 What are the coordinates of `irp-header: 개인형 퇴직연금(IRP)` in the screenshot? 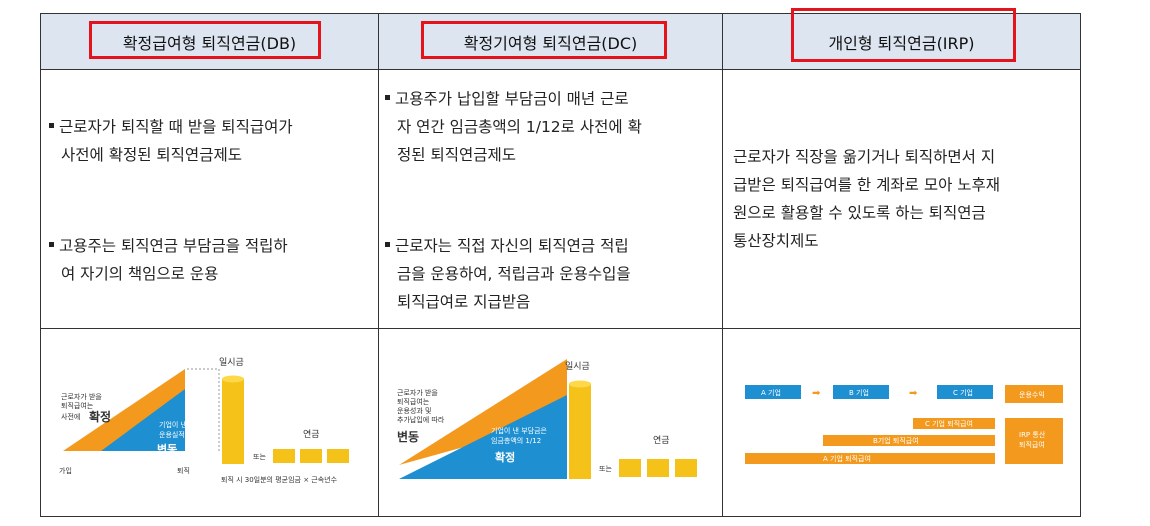 It's located at (901, 42).